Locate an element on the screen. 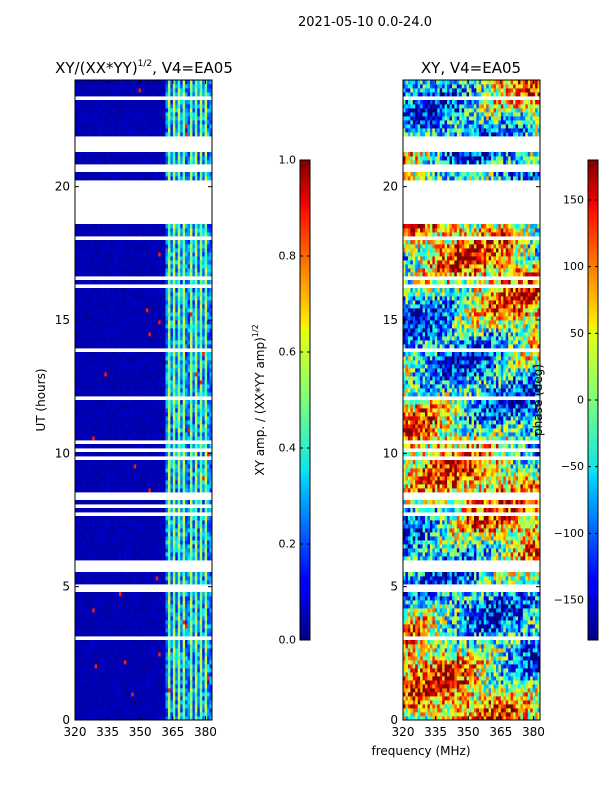 This screenshot has width=600, height=800. colorbar-tick-label: −150 is located at coordinates (569, 600).